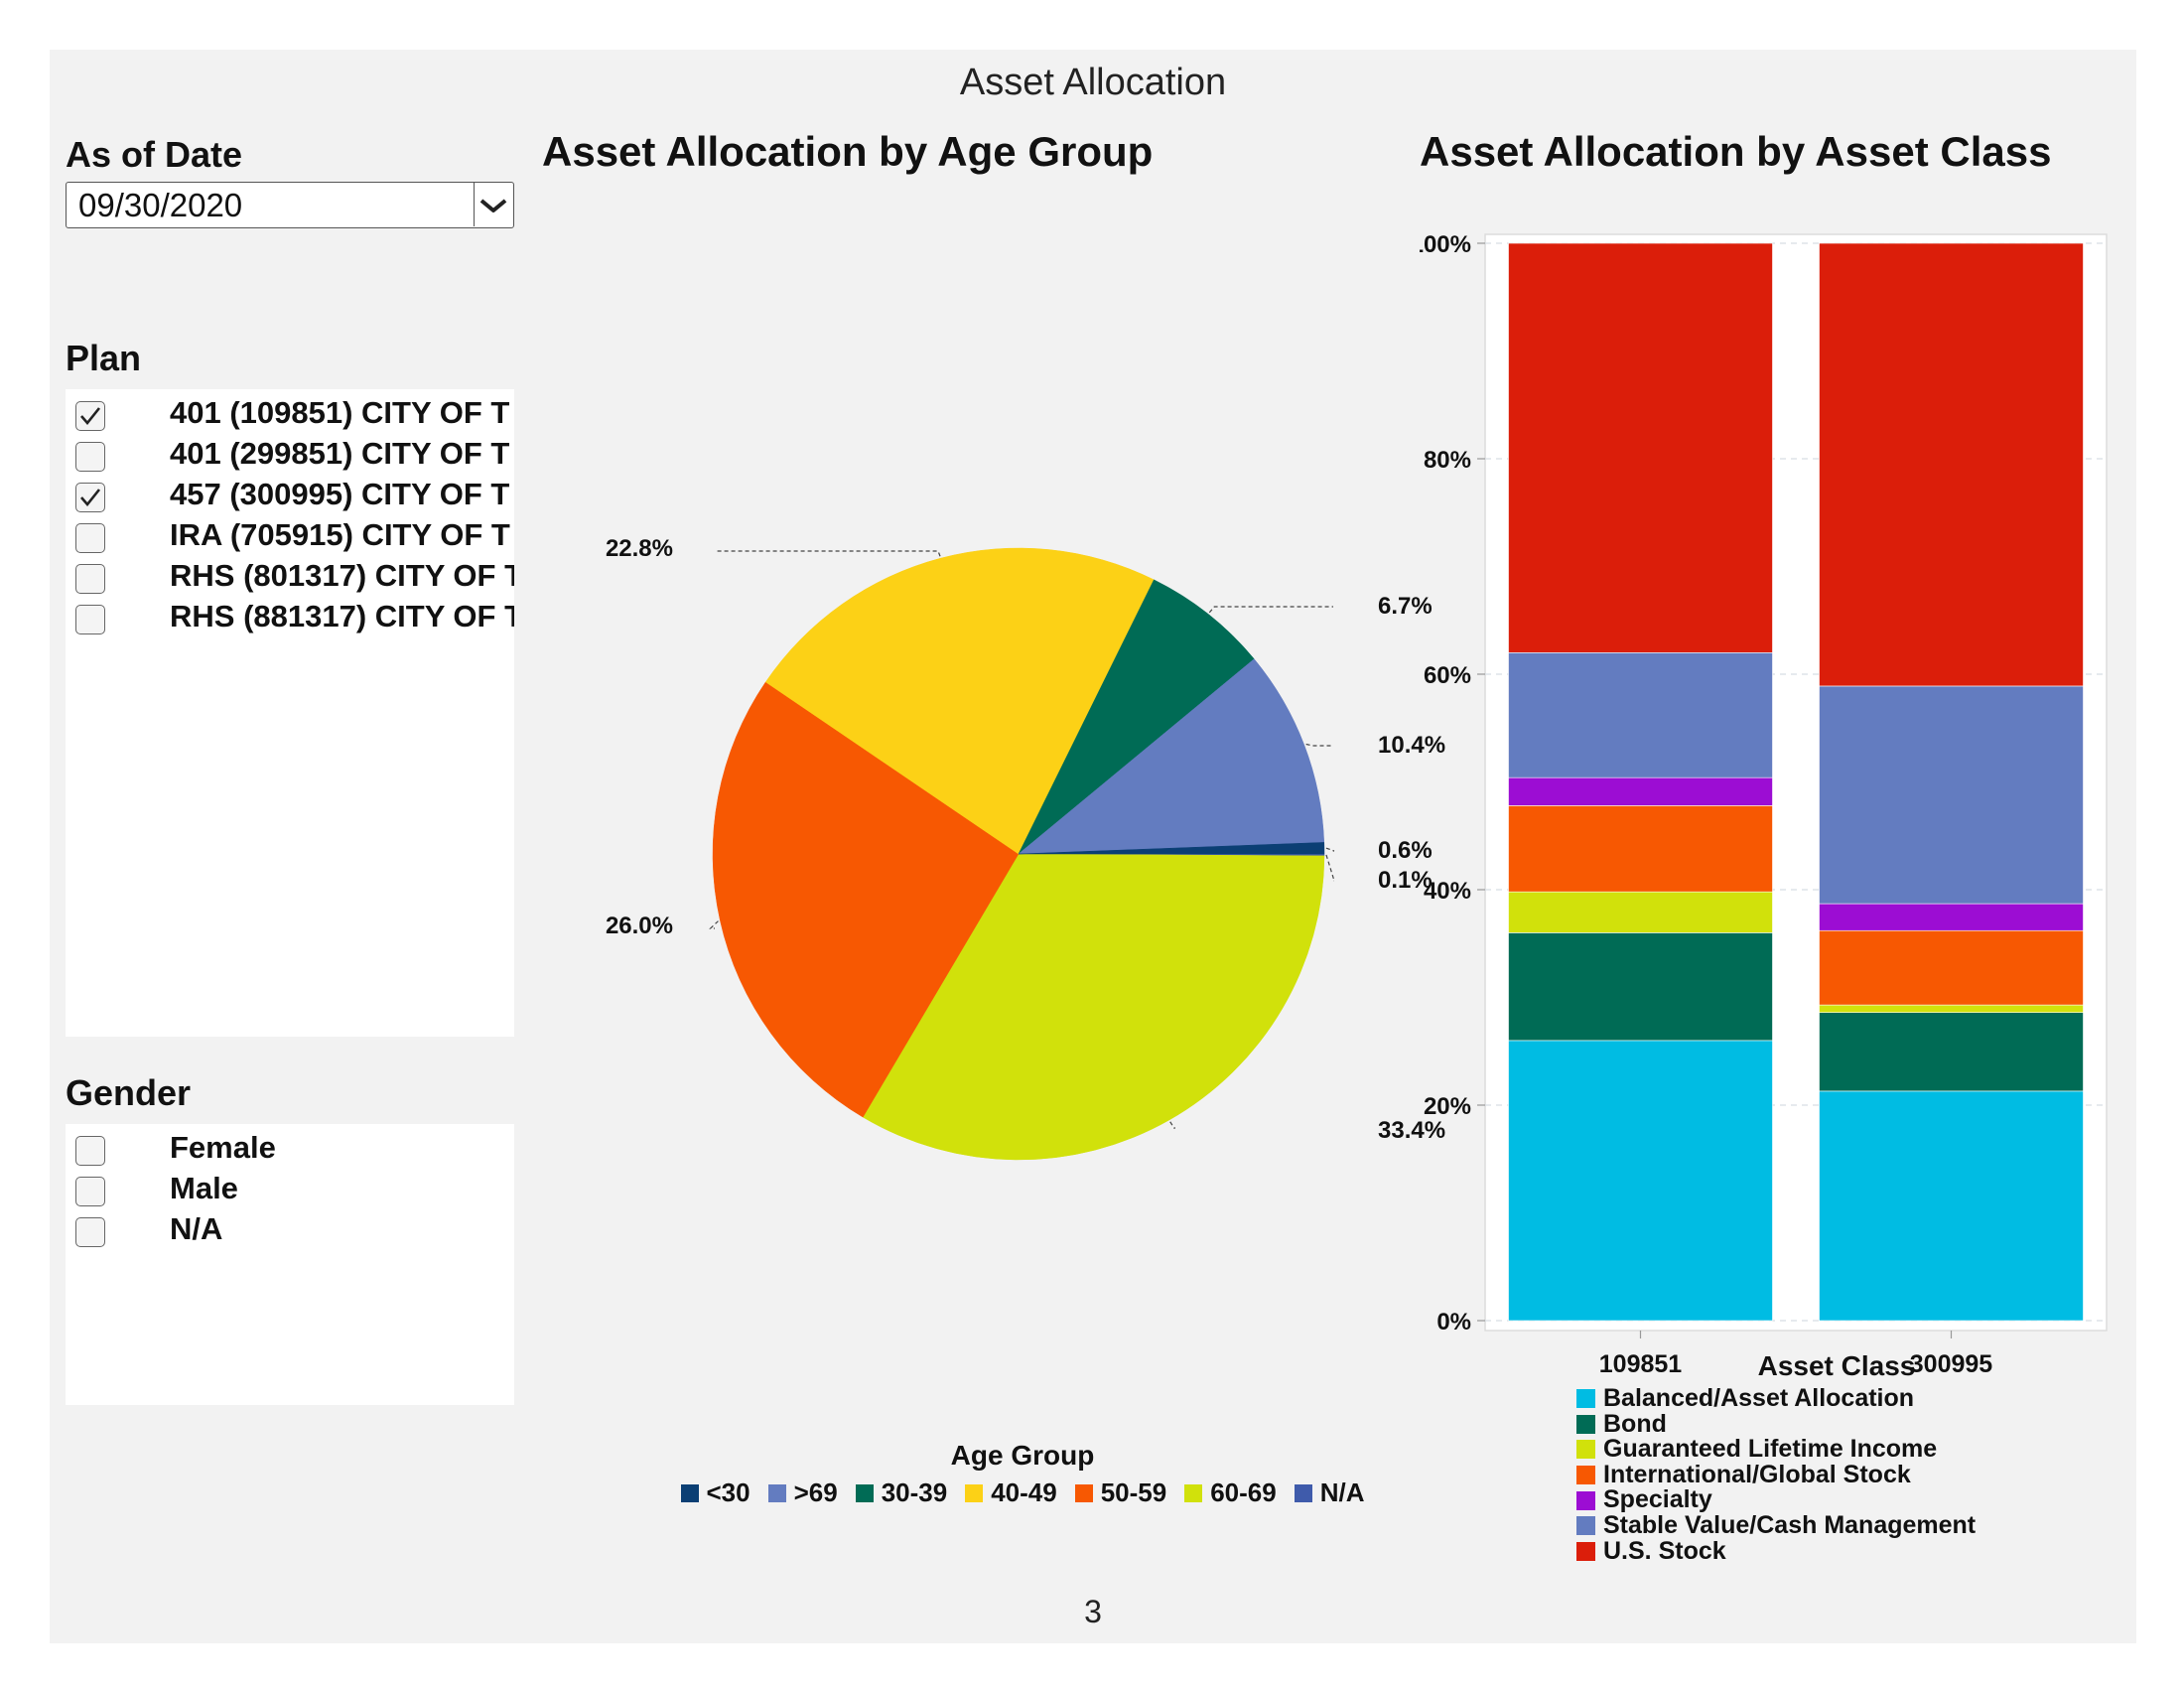  I want to click on pie-legend-item: >69, so click(802, 1492).